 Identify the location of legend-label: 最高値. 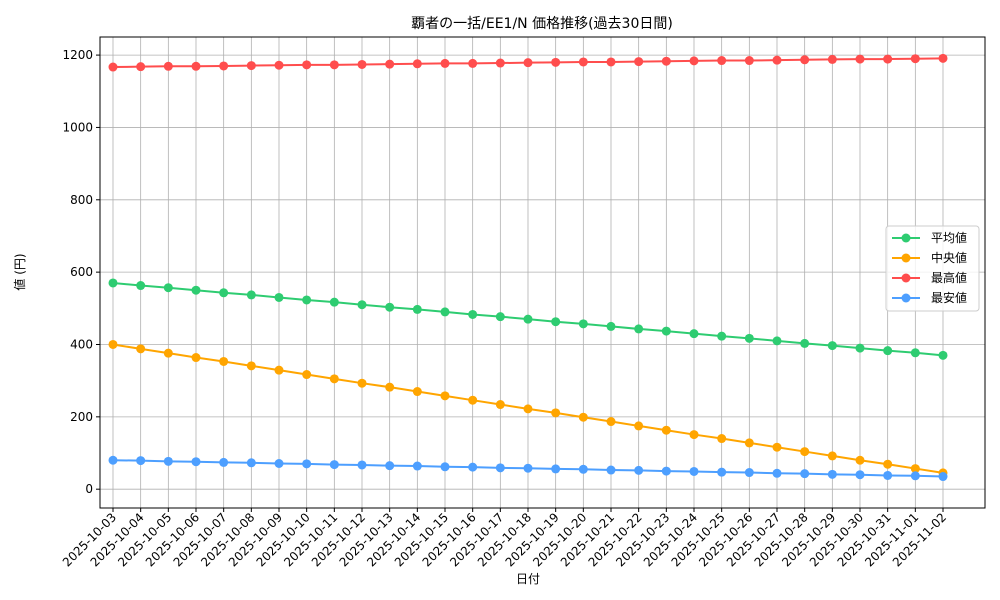
(949, 277).